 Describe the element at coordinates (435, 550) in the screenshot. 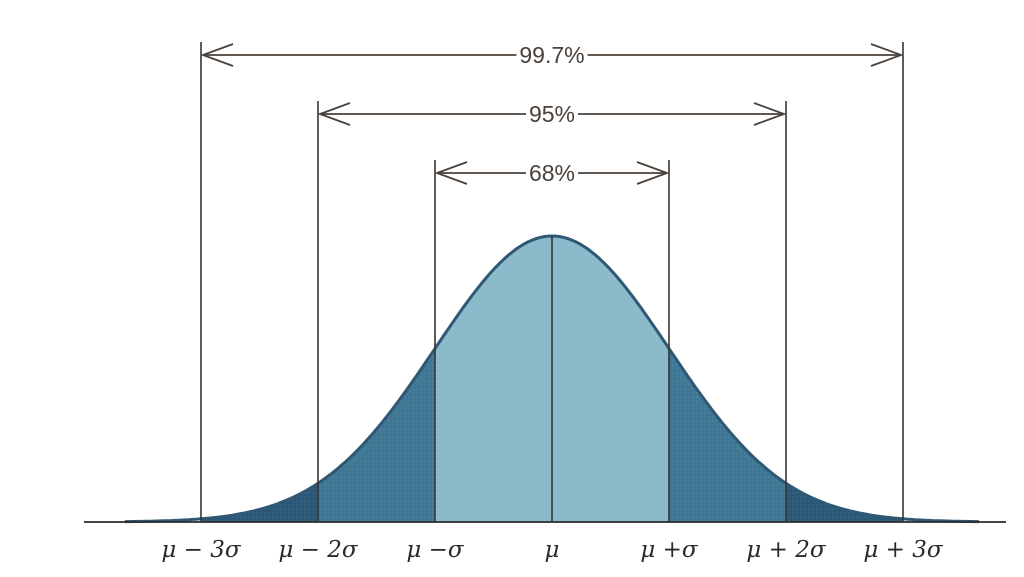

I see `tick-label-mu-minus-1-sigma: μ −σ` at that location.